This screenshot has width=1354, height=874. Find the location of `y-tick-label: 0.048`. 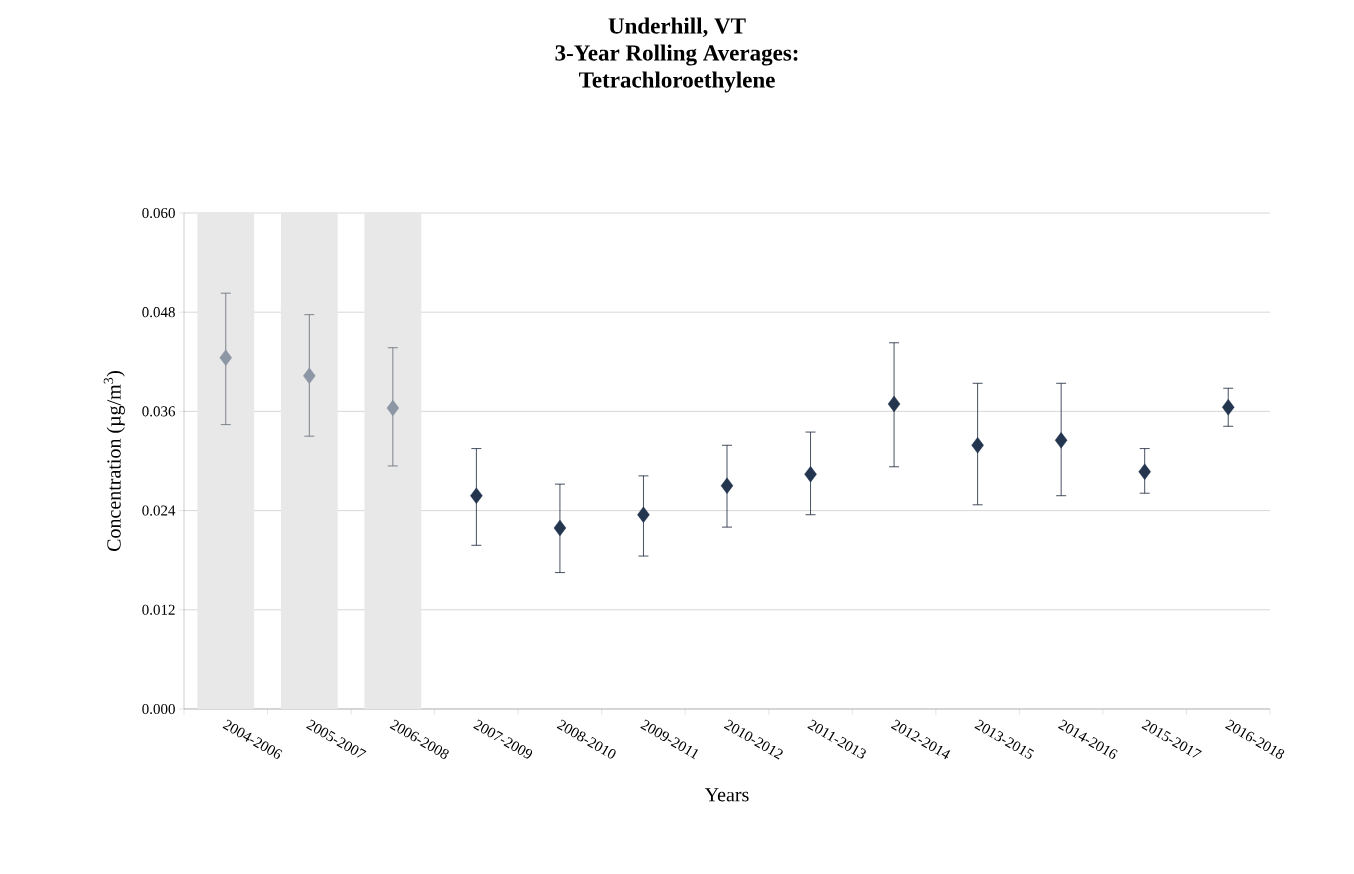

y-tick-label: 0.048 is located at coordinates (158, 312).